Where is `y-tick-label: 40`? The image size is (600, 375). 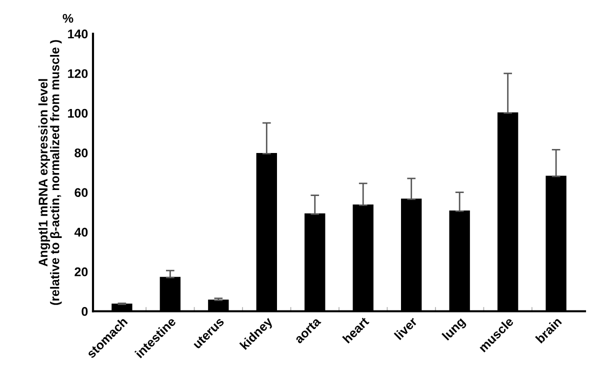
y-tick-label: 40 is located at coordinates (81, 232).